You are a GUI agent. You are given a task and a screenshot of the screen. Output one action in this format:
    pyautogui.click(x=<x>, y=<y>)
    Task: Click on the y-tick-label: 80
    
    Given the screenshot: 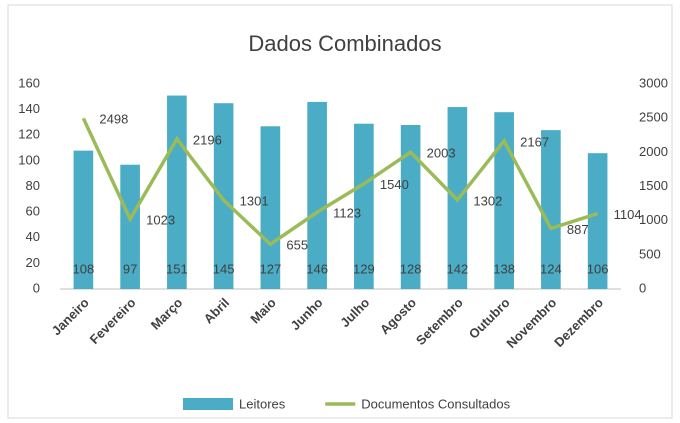 What is the action you would take?
    pyautogui.click(x=33, y=185)
    